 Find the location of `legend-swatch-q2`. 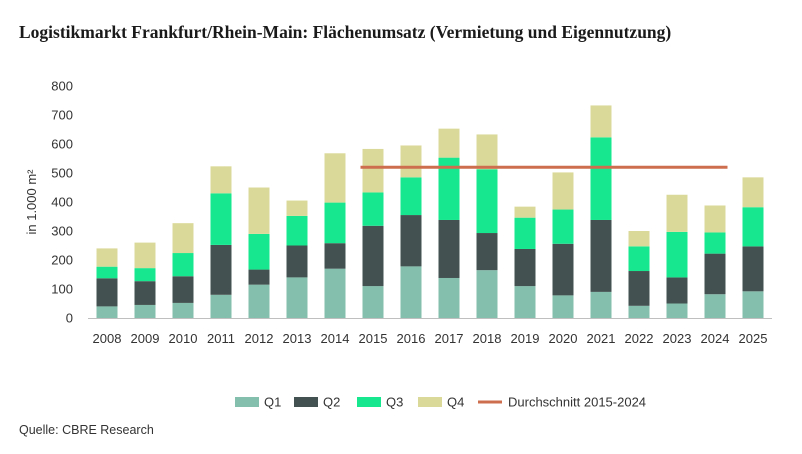

legend-swatch-q2 is located at coordinates (306, 402).